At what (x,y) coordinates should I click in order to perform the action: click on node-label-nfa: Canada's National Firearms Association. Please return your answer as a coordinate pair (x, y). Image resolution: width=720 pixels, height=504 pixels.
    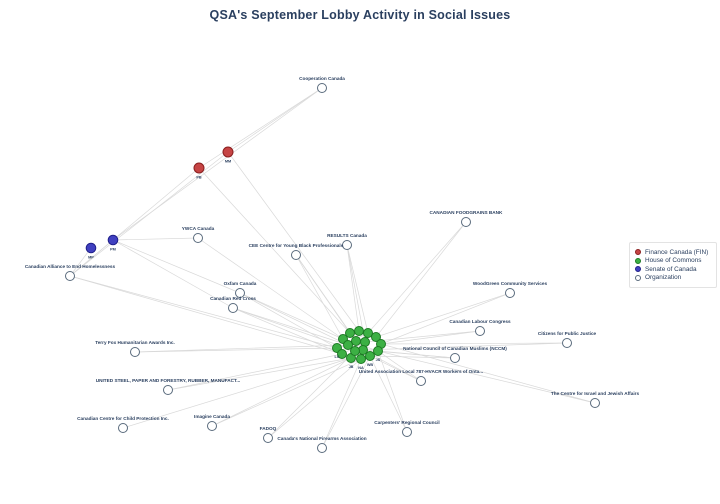
    Looking at the image, I should click on (321, 438).